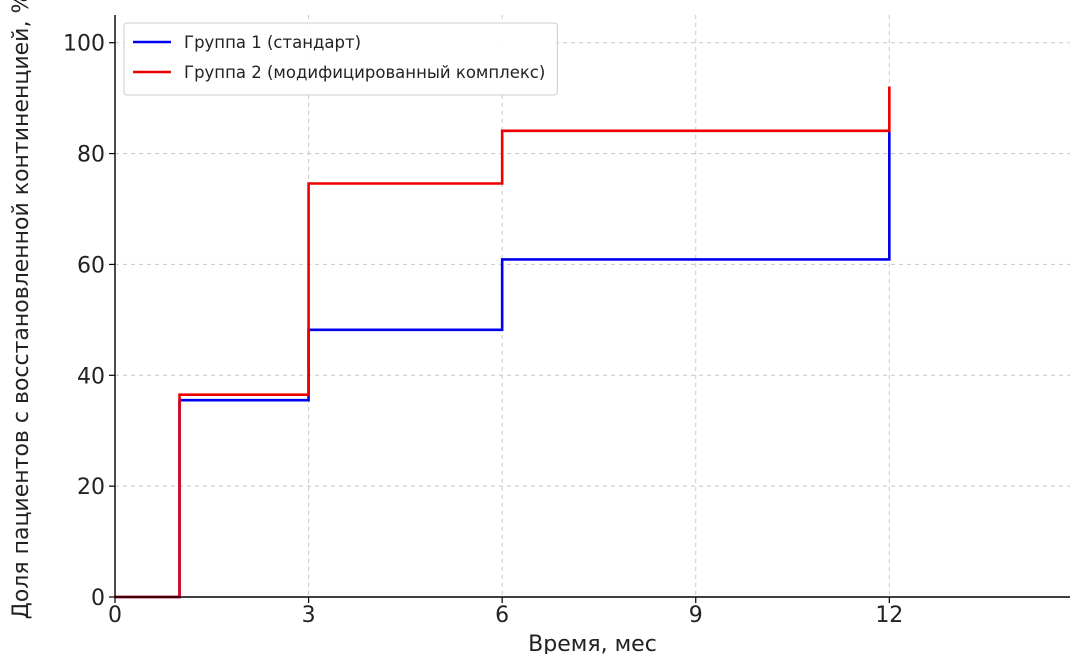 This screenshot has height=654, width=1073. What do you see at coordinates (91, 376) in the screenshot?
I see `y-tick-label: 40` at bounding box center [91, 376].